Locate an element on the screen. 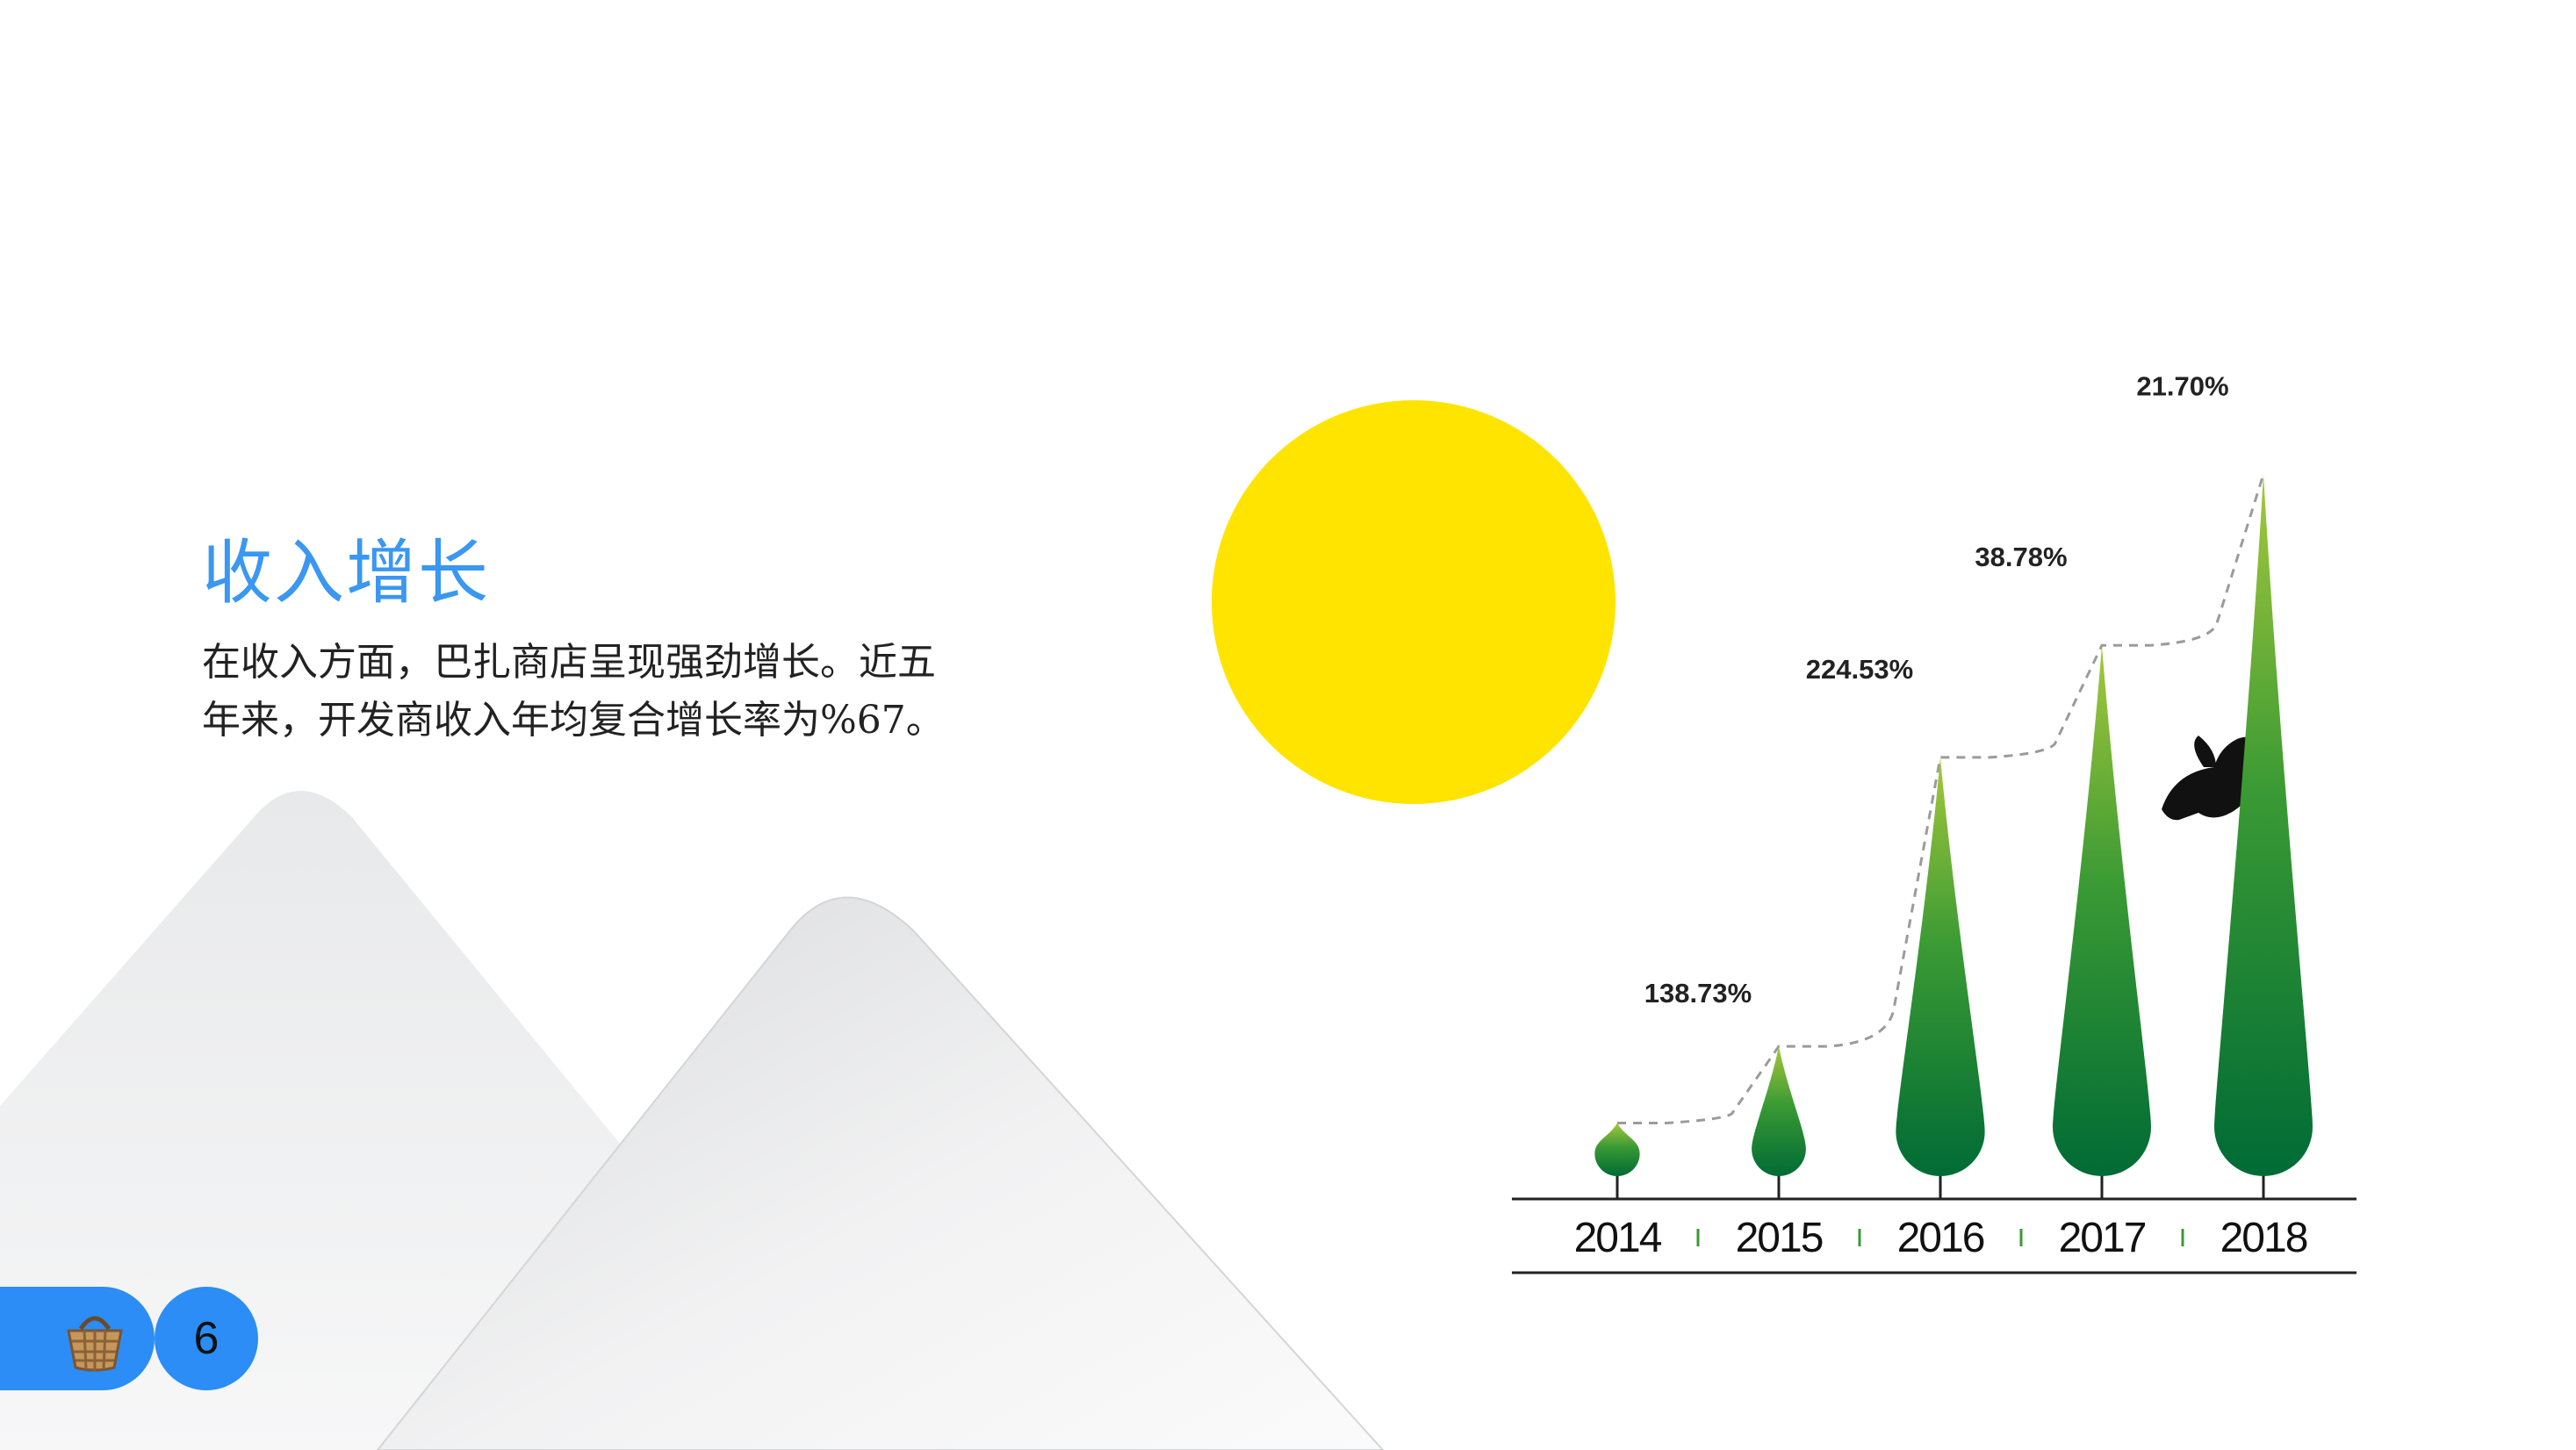 The width and height of the screenshot is (2576, 1450). tree-bar-2017 is located at coordinates (2102, 910).